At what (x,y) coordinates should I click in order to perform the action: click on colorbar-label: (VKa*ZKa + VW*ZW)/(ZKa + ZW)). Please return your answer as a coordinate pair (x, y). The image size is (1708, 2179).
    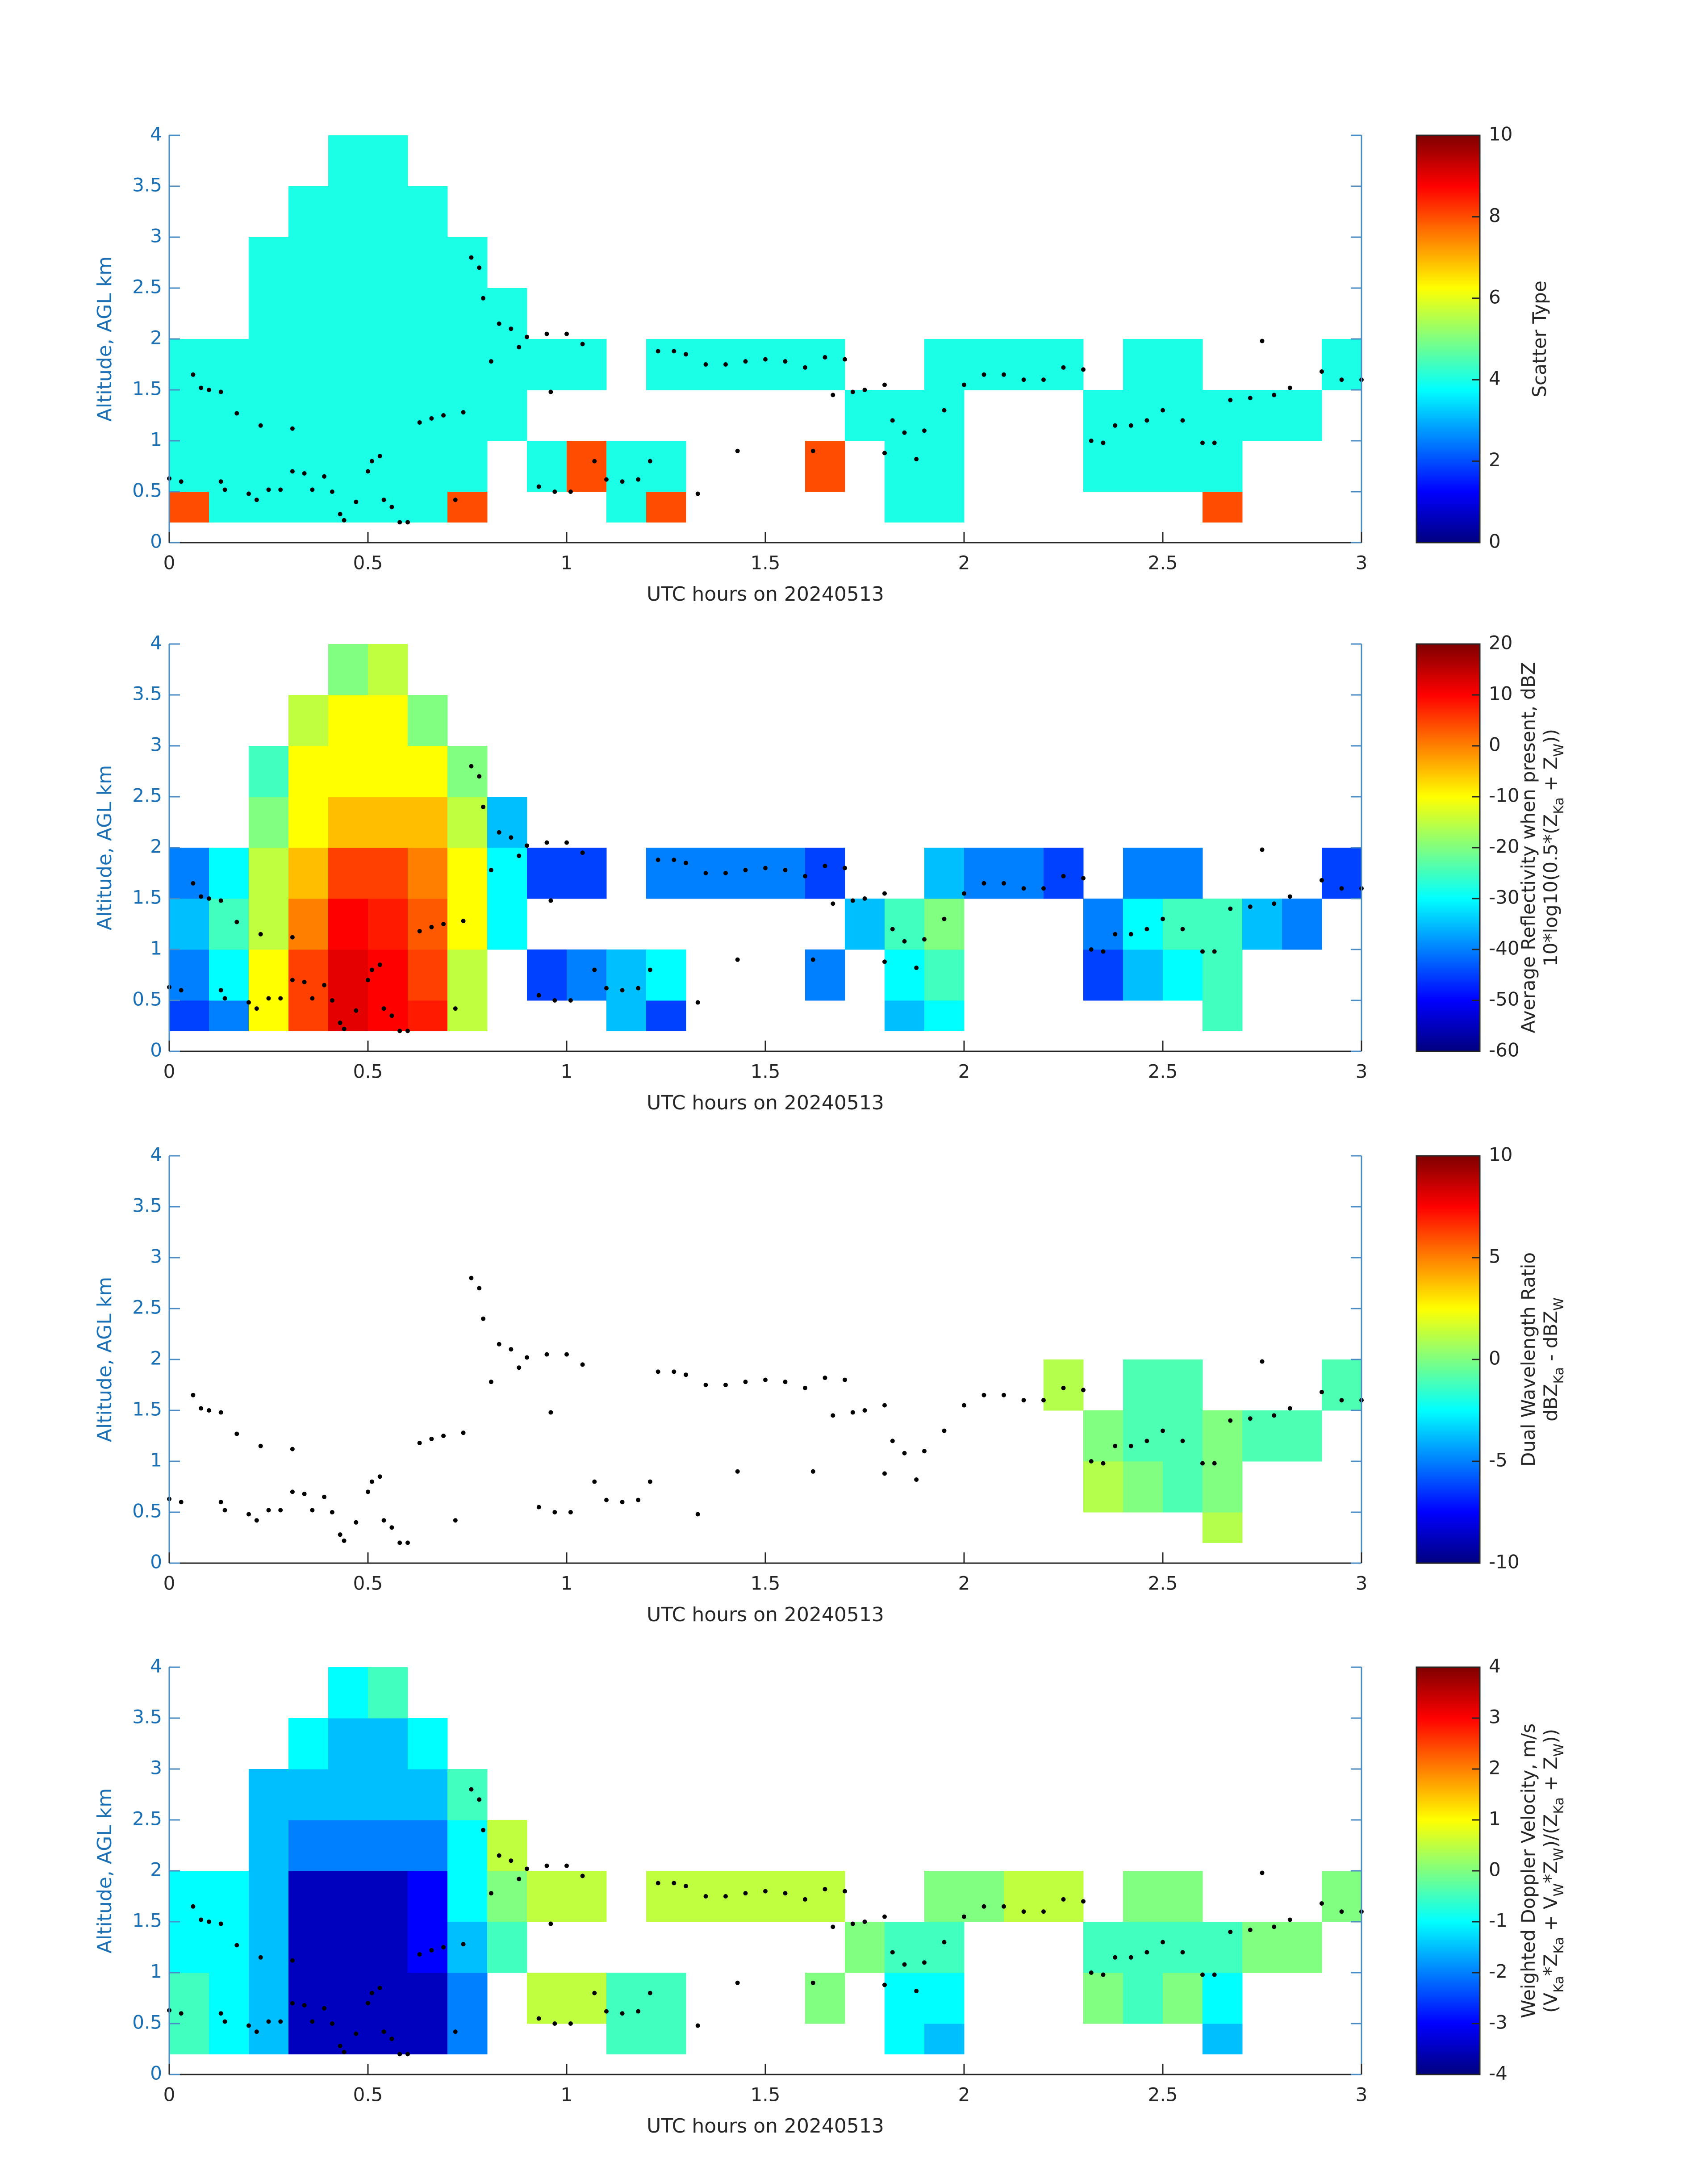
    Looking at the image, I should click on (1553, 1871).